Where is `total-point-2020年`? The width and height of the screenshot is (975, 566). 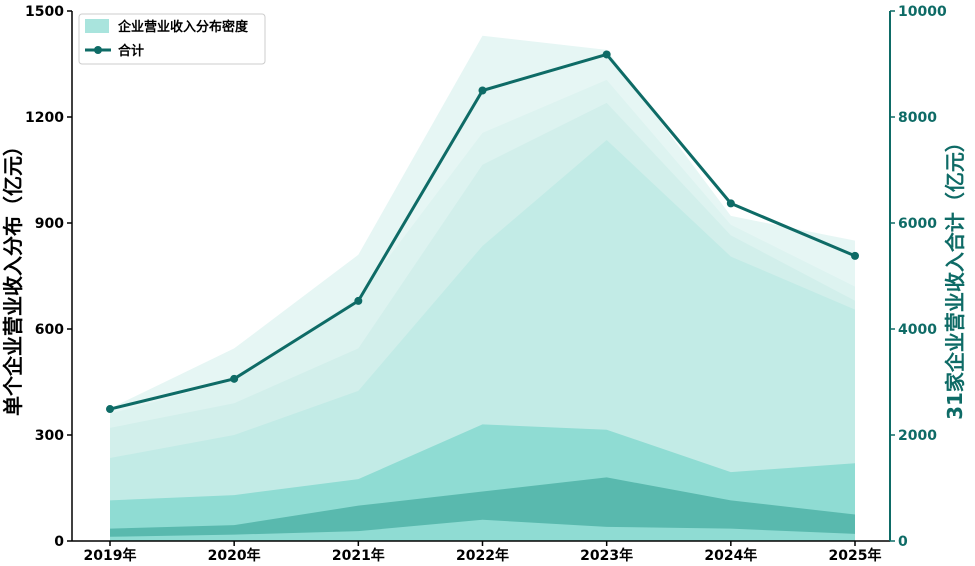 total-point-2020年 is located at coordinates (234, 378).